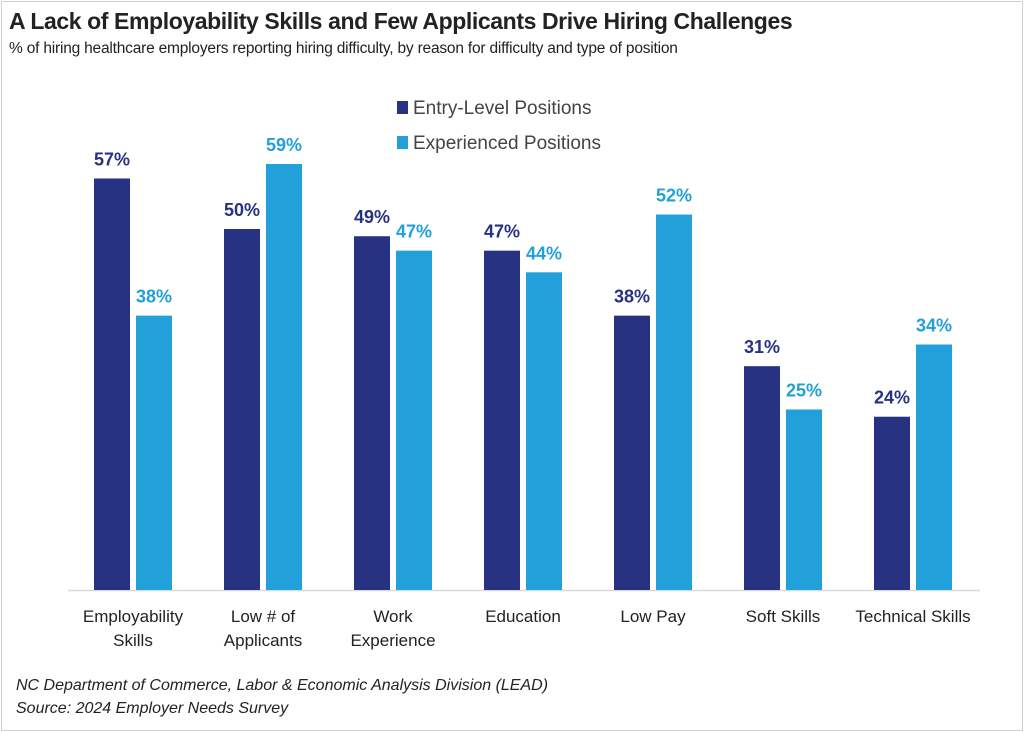 This screenshot has width=1024, height=732. Describe the element at coordinates (653, 616) in the screenshot. I see `category-label-4-0: Low Pay` at that location.